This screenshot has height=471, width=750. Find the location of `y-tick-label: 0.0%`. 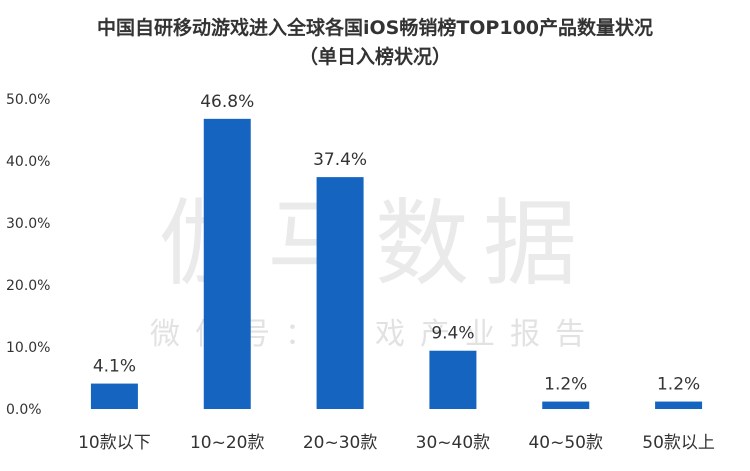

y-tick-label: 0.0% is located at coordinates (24, 410).